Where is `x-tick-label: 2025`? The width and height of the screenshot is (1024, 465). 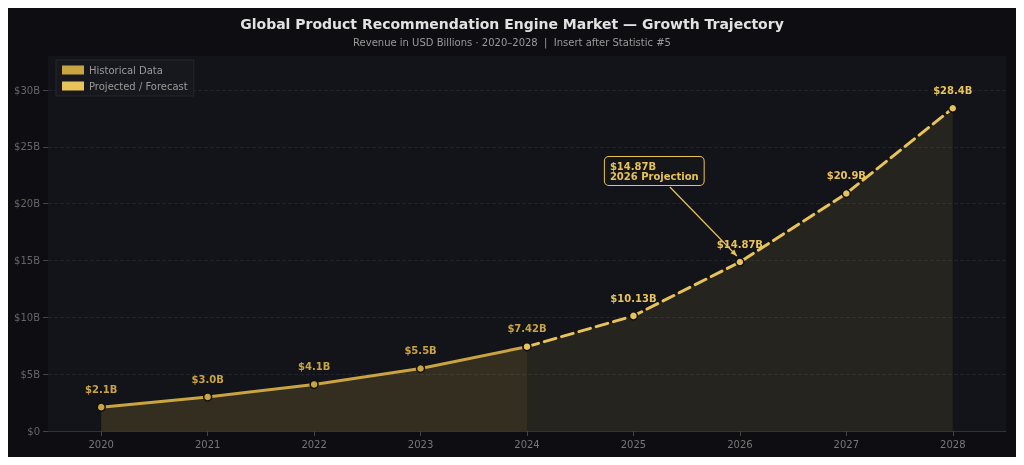 x-tick-label: 2025 is located at coordinates (633, 444).